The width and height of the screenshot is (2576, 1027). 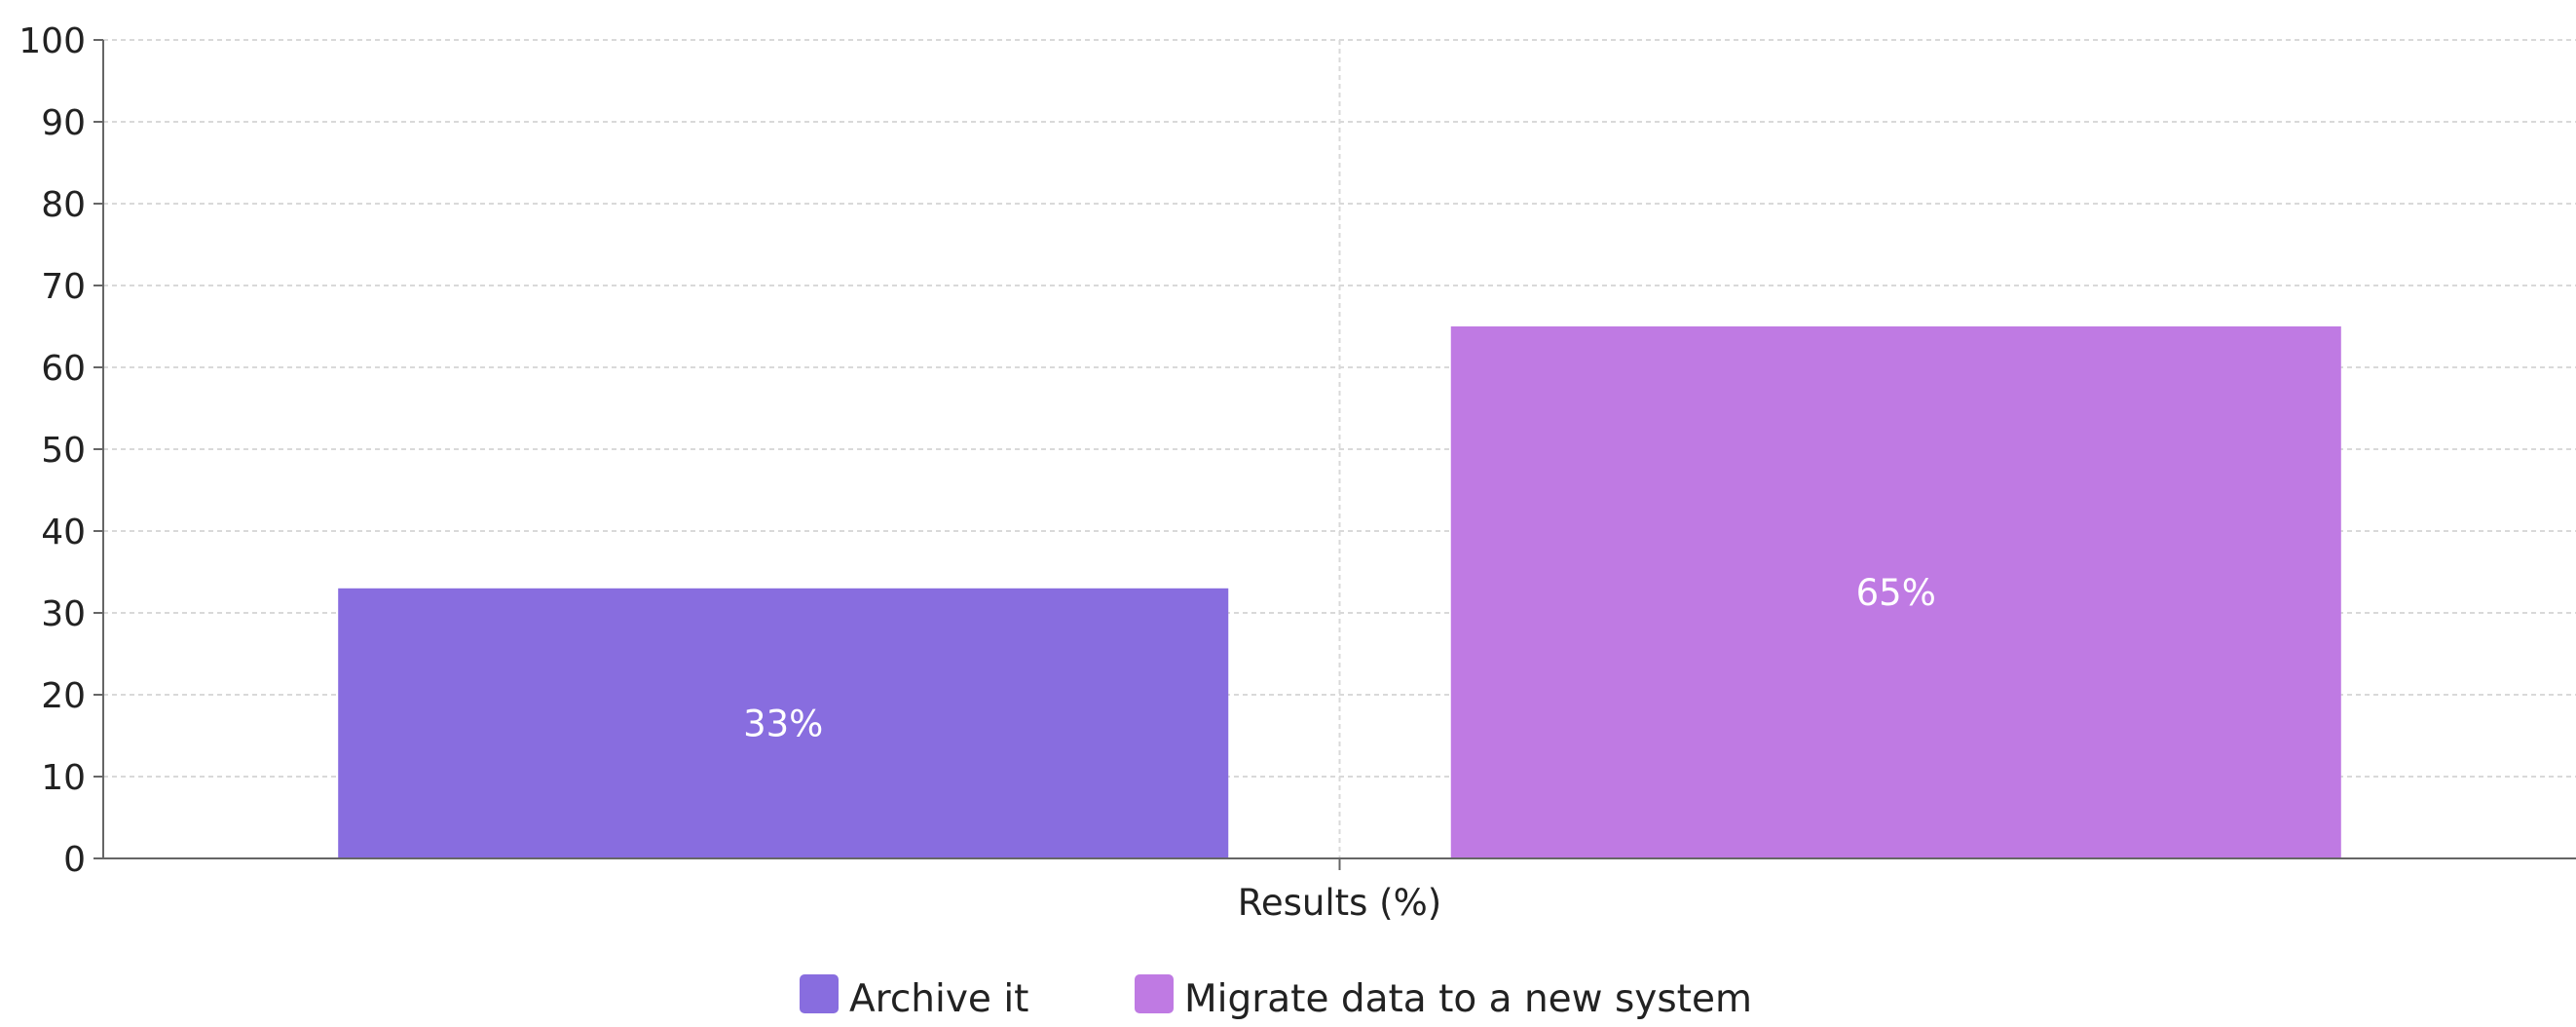 I want to click on y-tick-label: 50, so click(x=63, y=451).